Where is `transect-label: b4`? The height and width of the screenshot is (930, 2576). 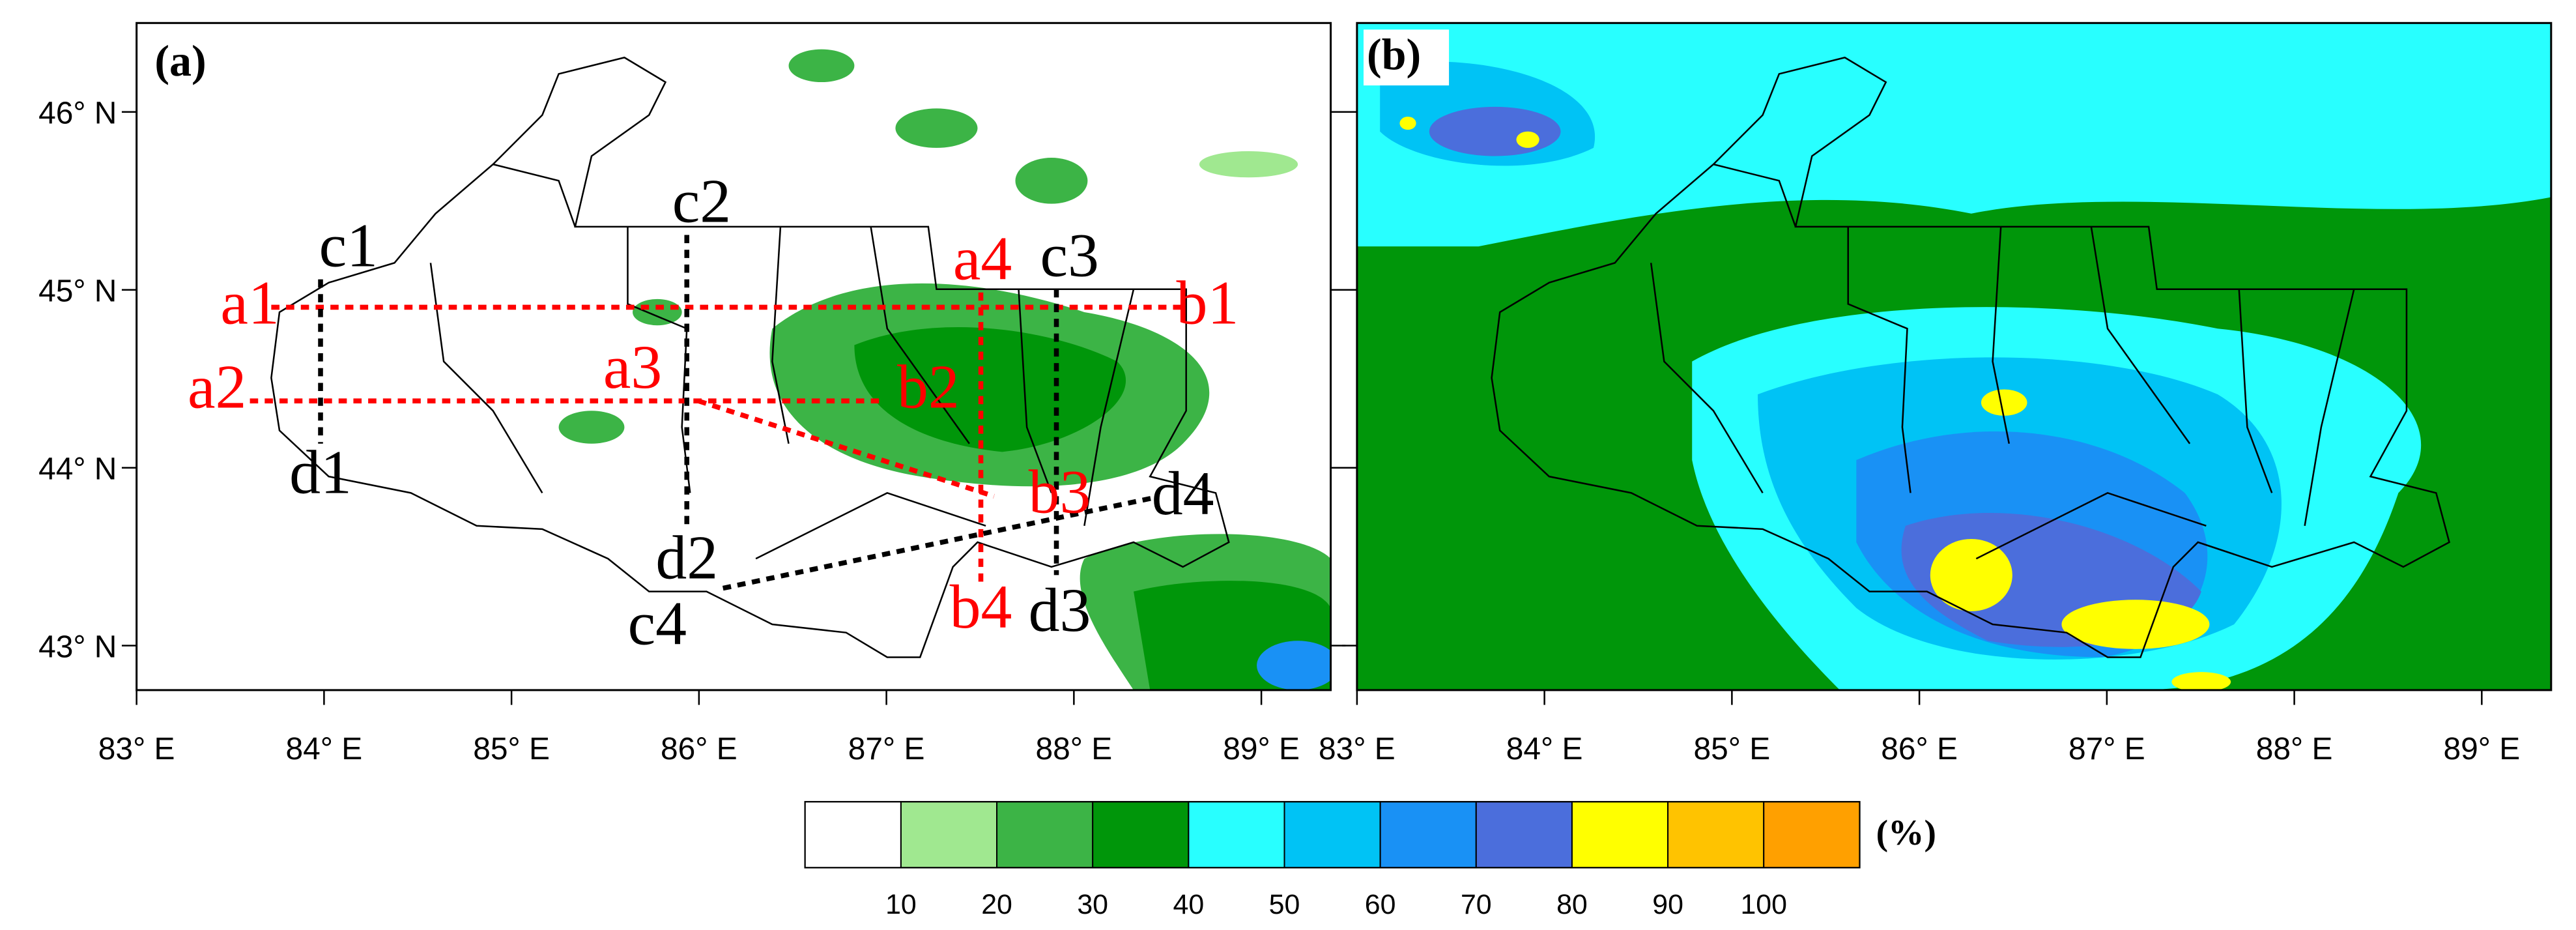 transect-label: b4 is located at coordinates (981, 606).